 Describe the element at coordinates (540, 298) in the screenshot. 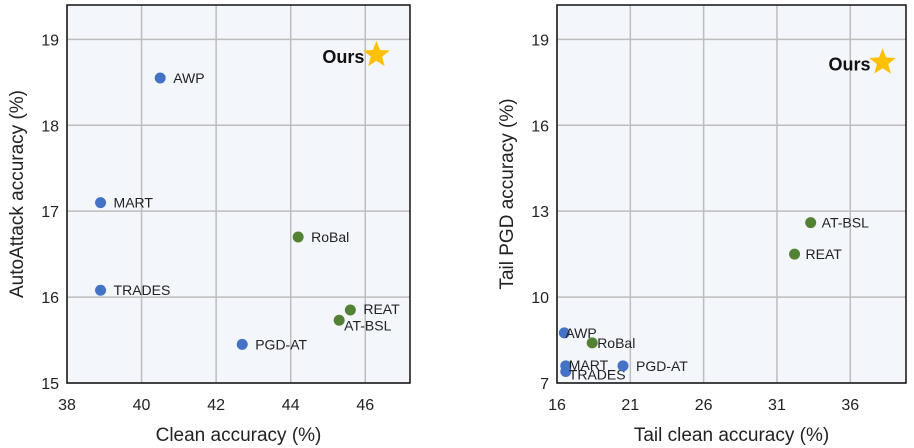

I see `y-tick-label: 10` at that location.